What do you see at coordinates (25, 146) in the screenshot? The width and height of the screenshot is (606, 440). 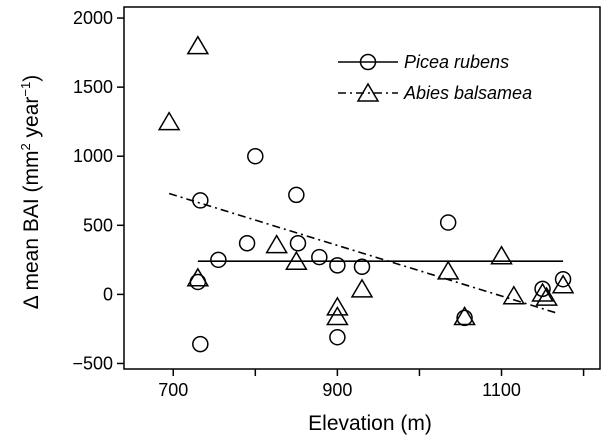 I see `y-axis-title-part: 2` at bounding box center [25, 146].